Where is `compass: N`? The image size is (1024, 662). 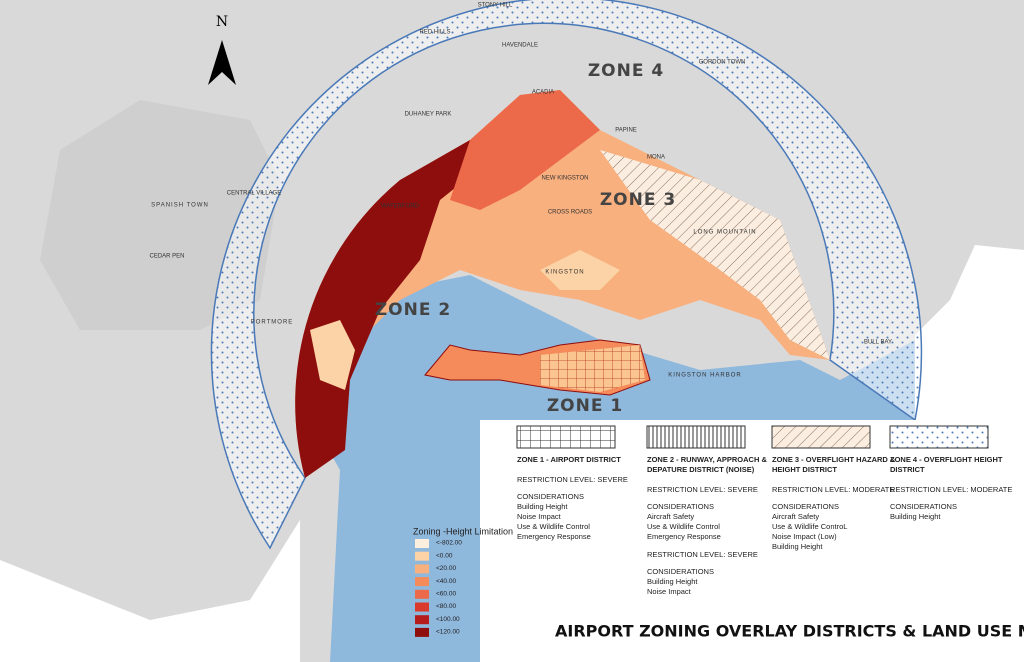
compass: N is located at coordinates (222, 22).